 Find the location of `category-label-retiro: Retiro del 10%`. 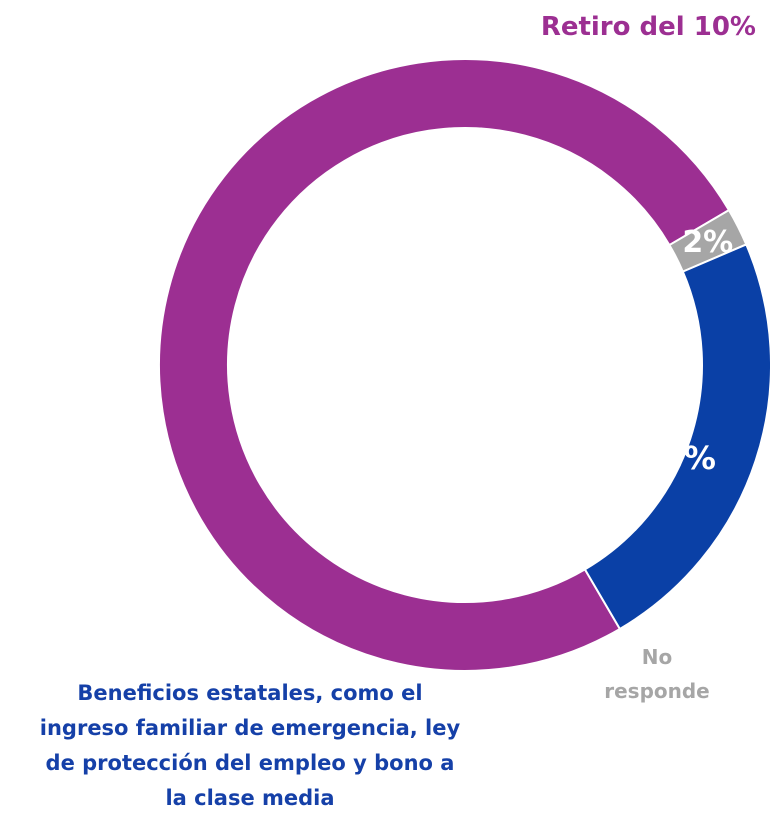

category-label-retiro: Retiro del 10% is located at coordinates (648, 27).